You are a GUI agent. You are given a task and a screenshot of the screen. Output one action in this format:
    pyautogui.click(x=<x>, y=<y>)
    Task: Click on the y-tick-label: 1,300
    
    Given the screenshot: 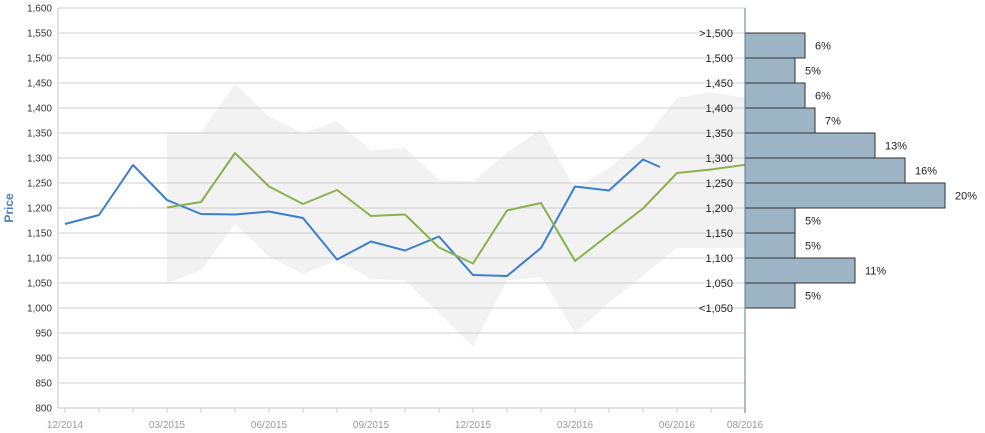 What is the action you would take?
    pyautogui.click(x=39, y=159)
    